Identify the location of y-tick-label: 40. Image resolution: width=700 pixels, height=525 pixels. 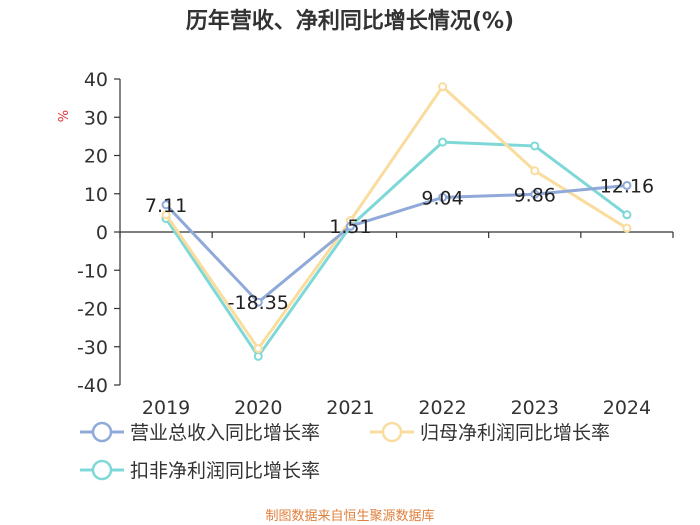
(96, 80).